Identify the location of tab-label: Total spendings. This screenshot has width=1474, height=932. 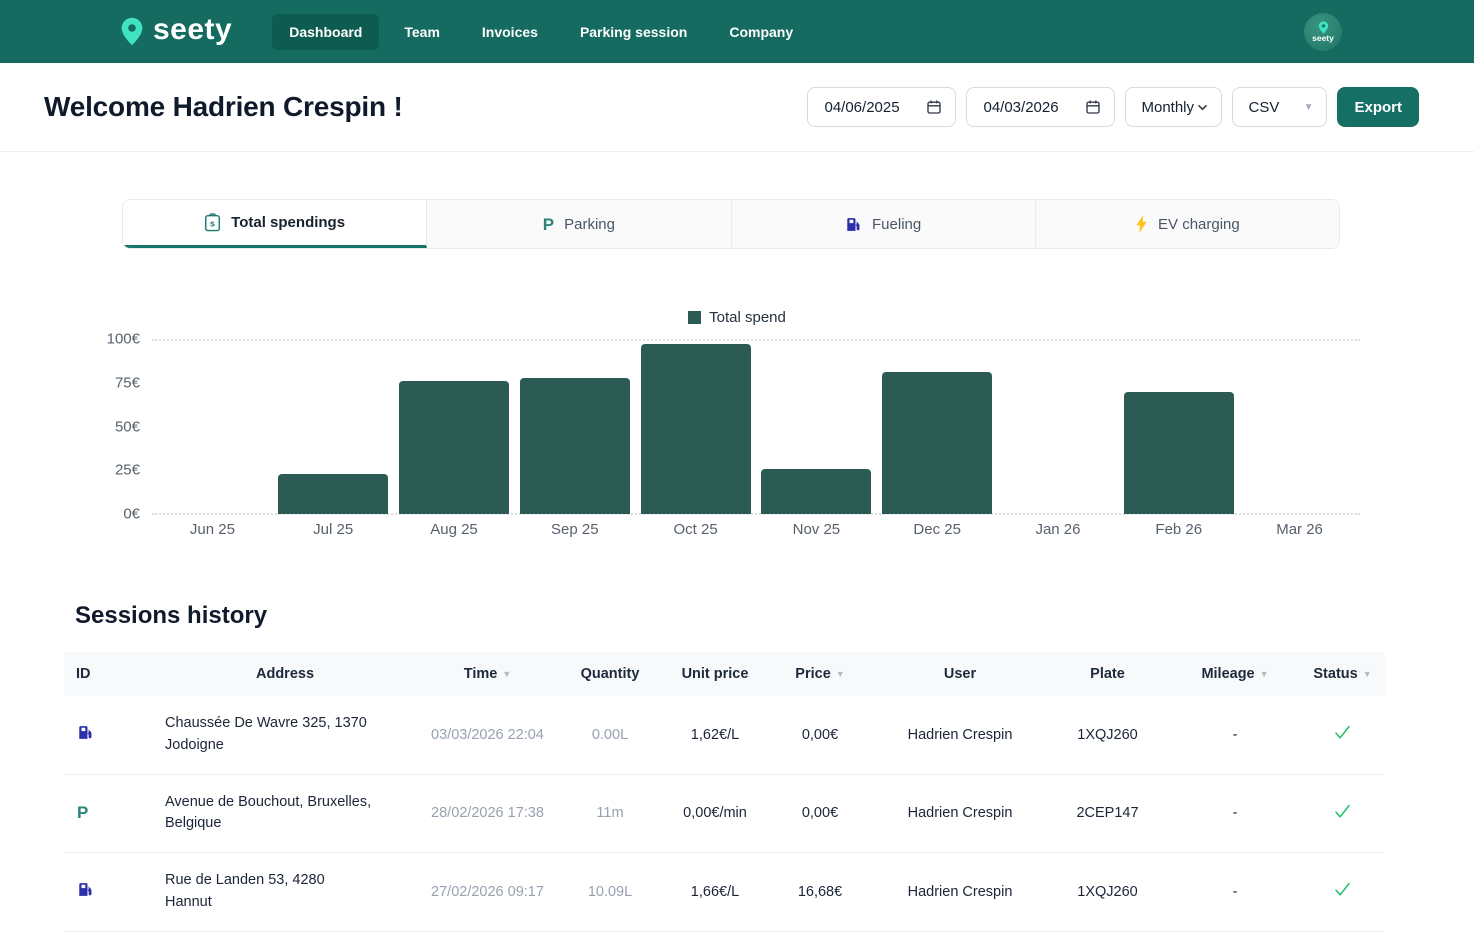
(288, 222).